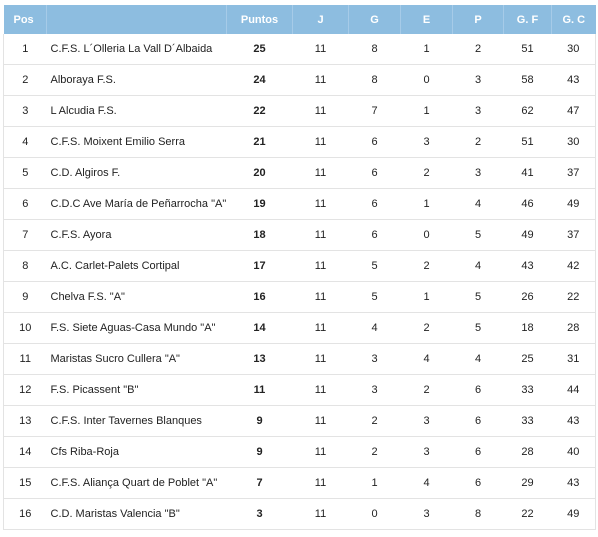 This screenshot has width=598, height=537. Describe the element at coordinates (259, 359) in the screenshot. I see `points-cell: 13` at that location.